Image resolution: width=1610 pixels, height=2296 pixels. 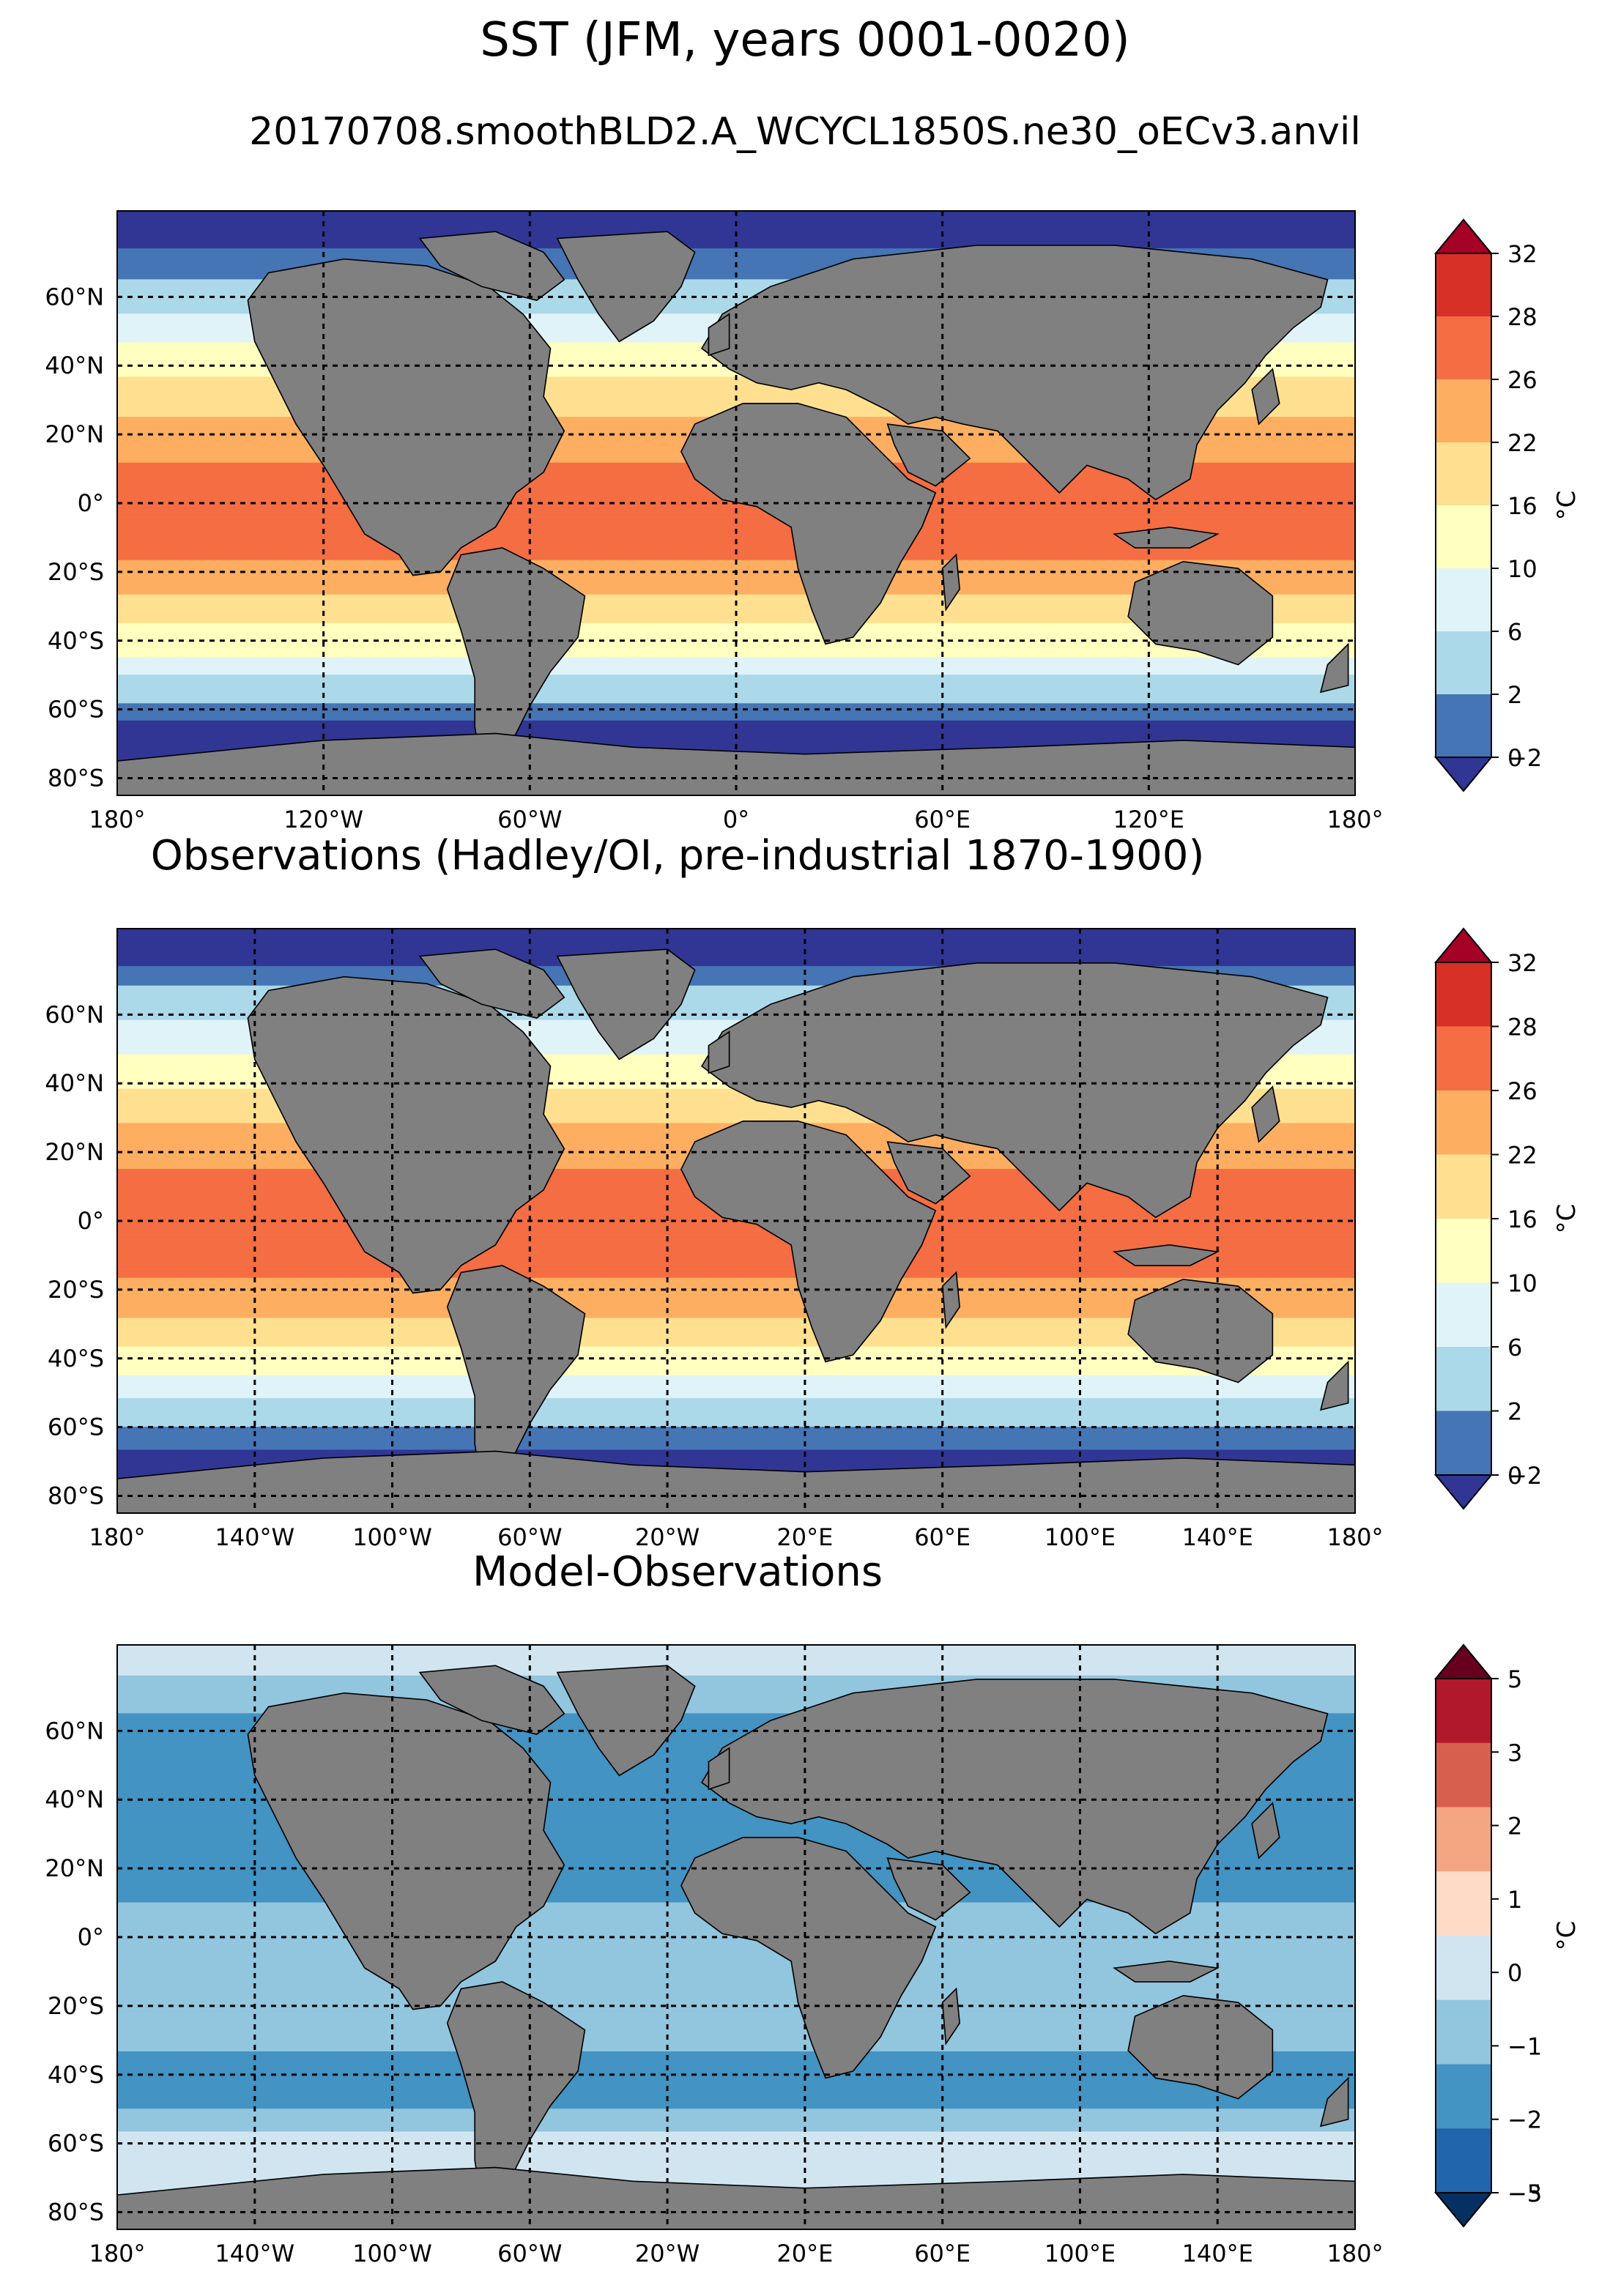 What do you see at coordinates (677, 1572) in the screenshot?
I see `panel-3-title: Model-Observations` at bounding box center [677, 1572].